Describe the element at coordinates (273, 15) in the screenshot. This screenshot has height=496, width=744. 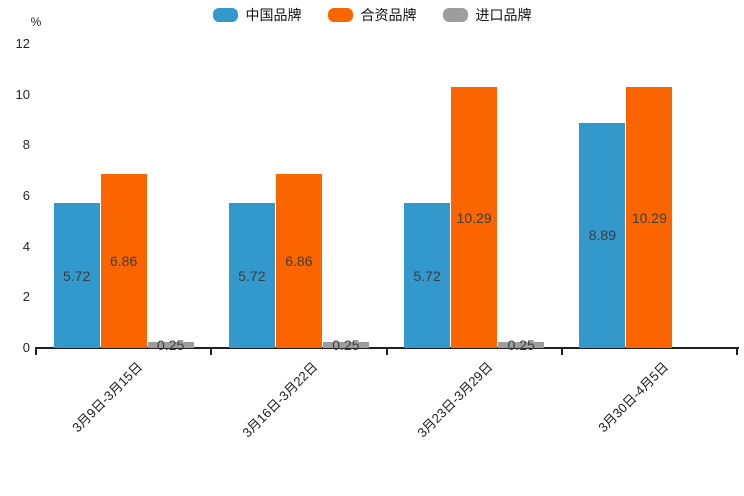
I see `legend-label: 中国品牌` at that location.